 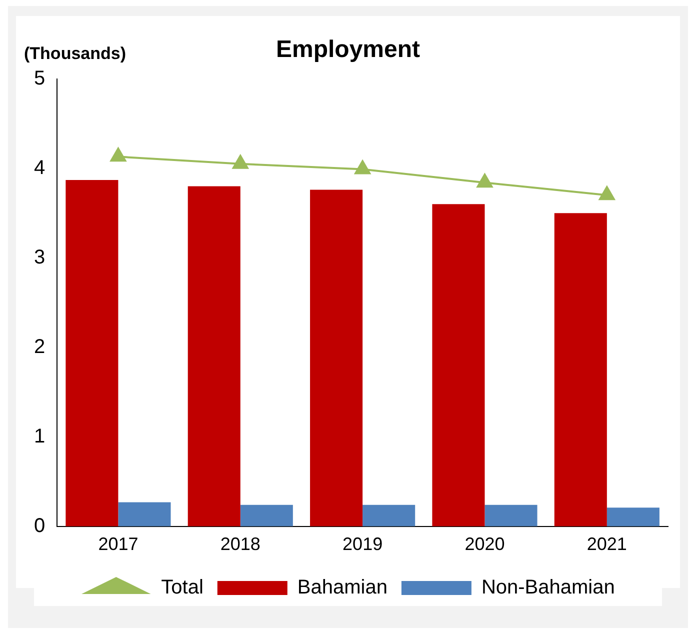 I want to click on legend-label: Non-Bahamian, so click(x=548, y=587).